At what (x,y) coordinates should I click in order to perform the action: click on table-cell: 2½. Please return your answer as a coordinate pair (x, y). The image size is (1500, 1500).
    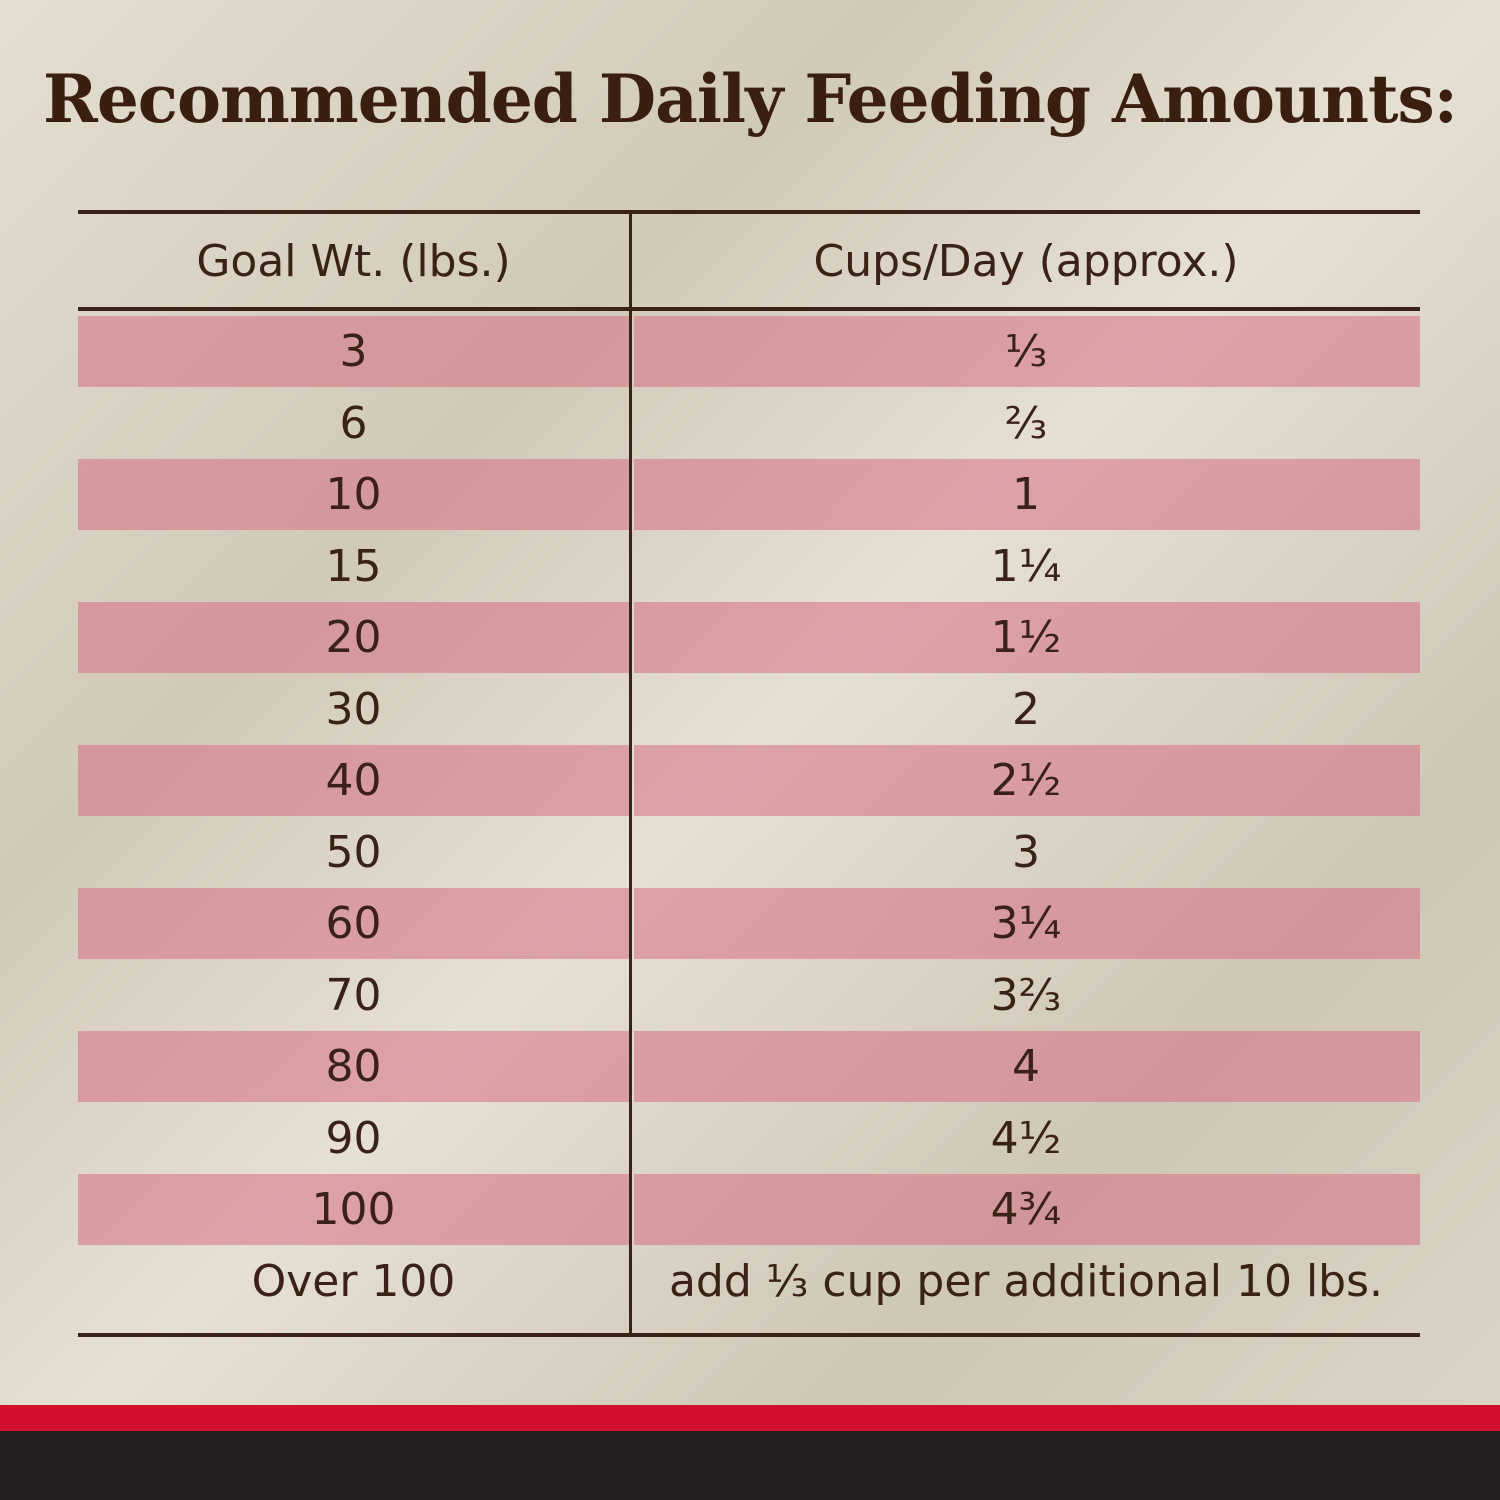
    Looking at the image, I should click on (1026, 780).